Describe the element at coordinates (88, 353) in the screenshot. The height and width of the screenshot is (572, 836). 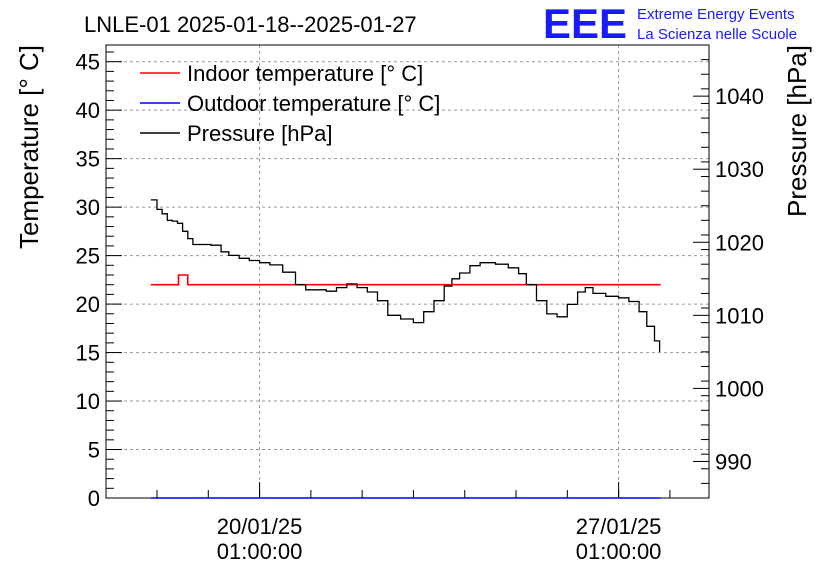
I see `y-tick-label: 15` at that location.